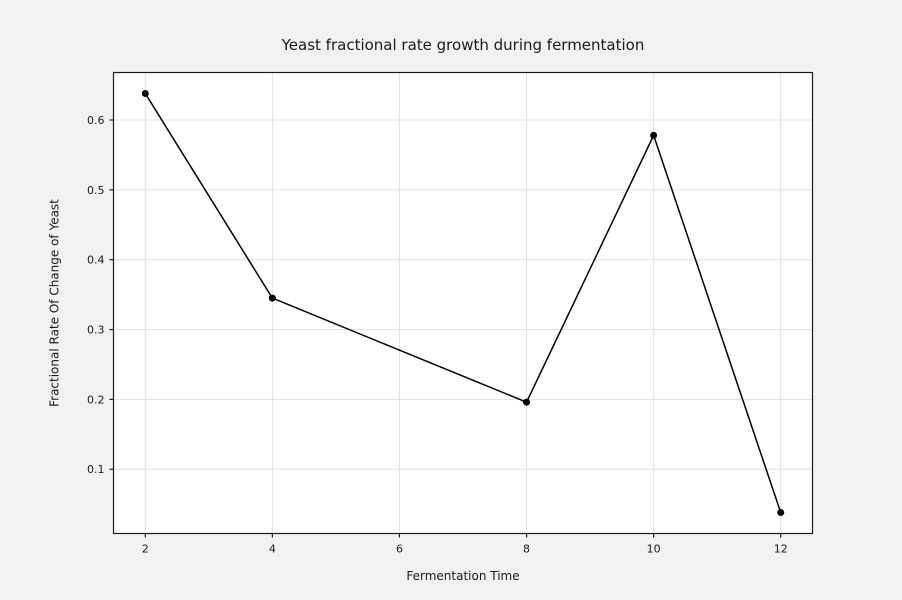 This screenshot has width=902, height=600. Describe the element at coordinates (463, 576) in the screenshot. I see `x-axis-label: Fermentation Time` at that location.